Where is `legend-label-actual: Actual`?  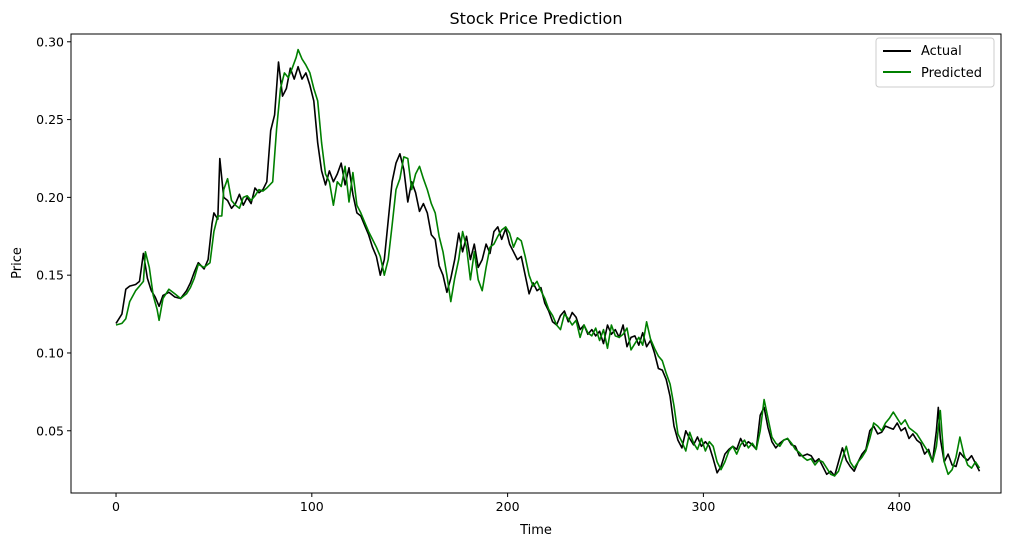
legend-label-actual: Actual is located at coordinates (941, 51).